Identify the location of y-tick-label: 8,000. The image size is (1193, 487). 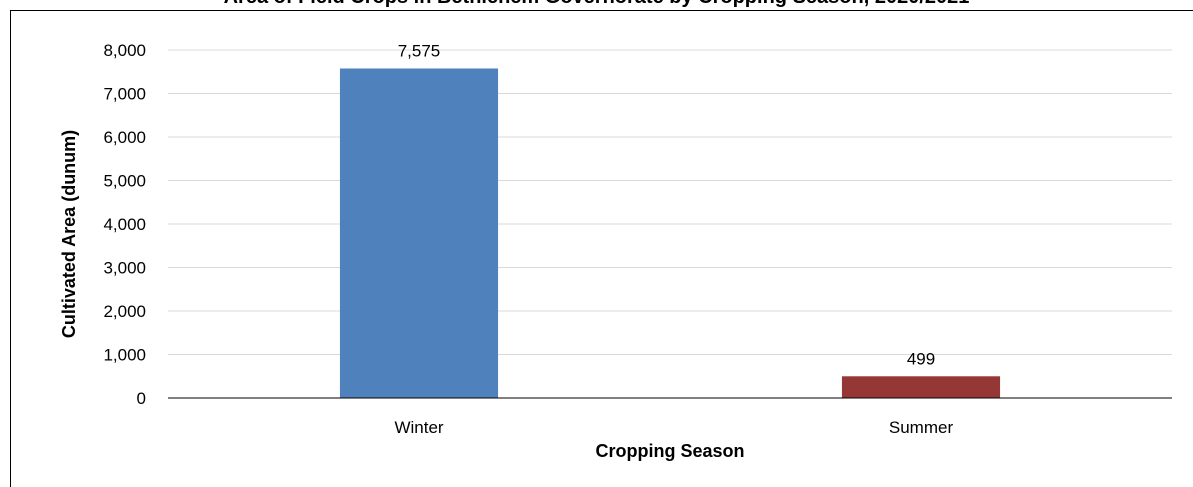
(124, 50).